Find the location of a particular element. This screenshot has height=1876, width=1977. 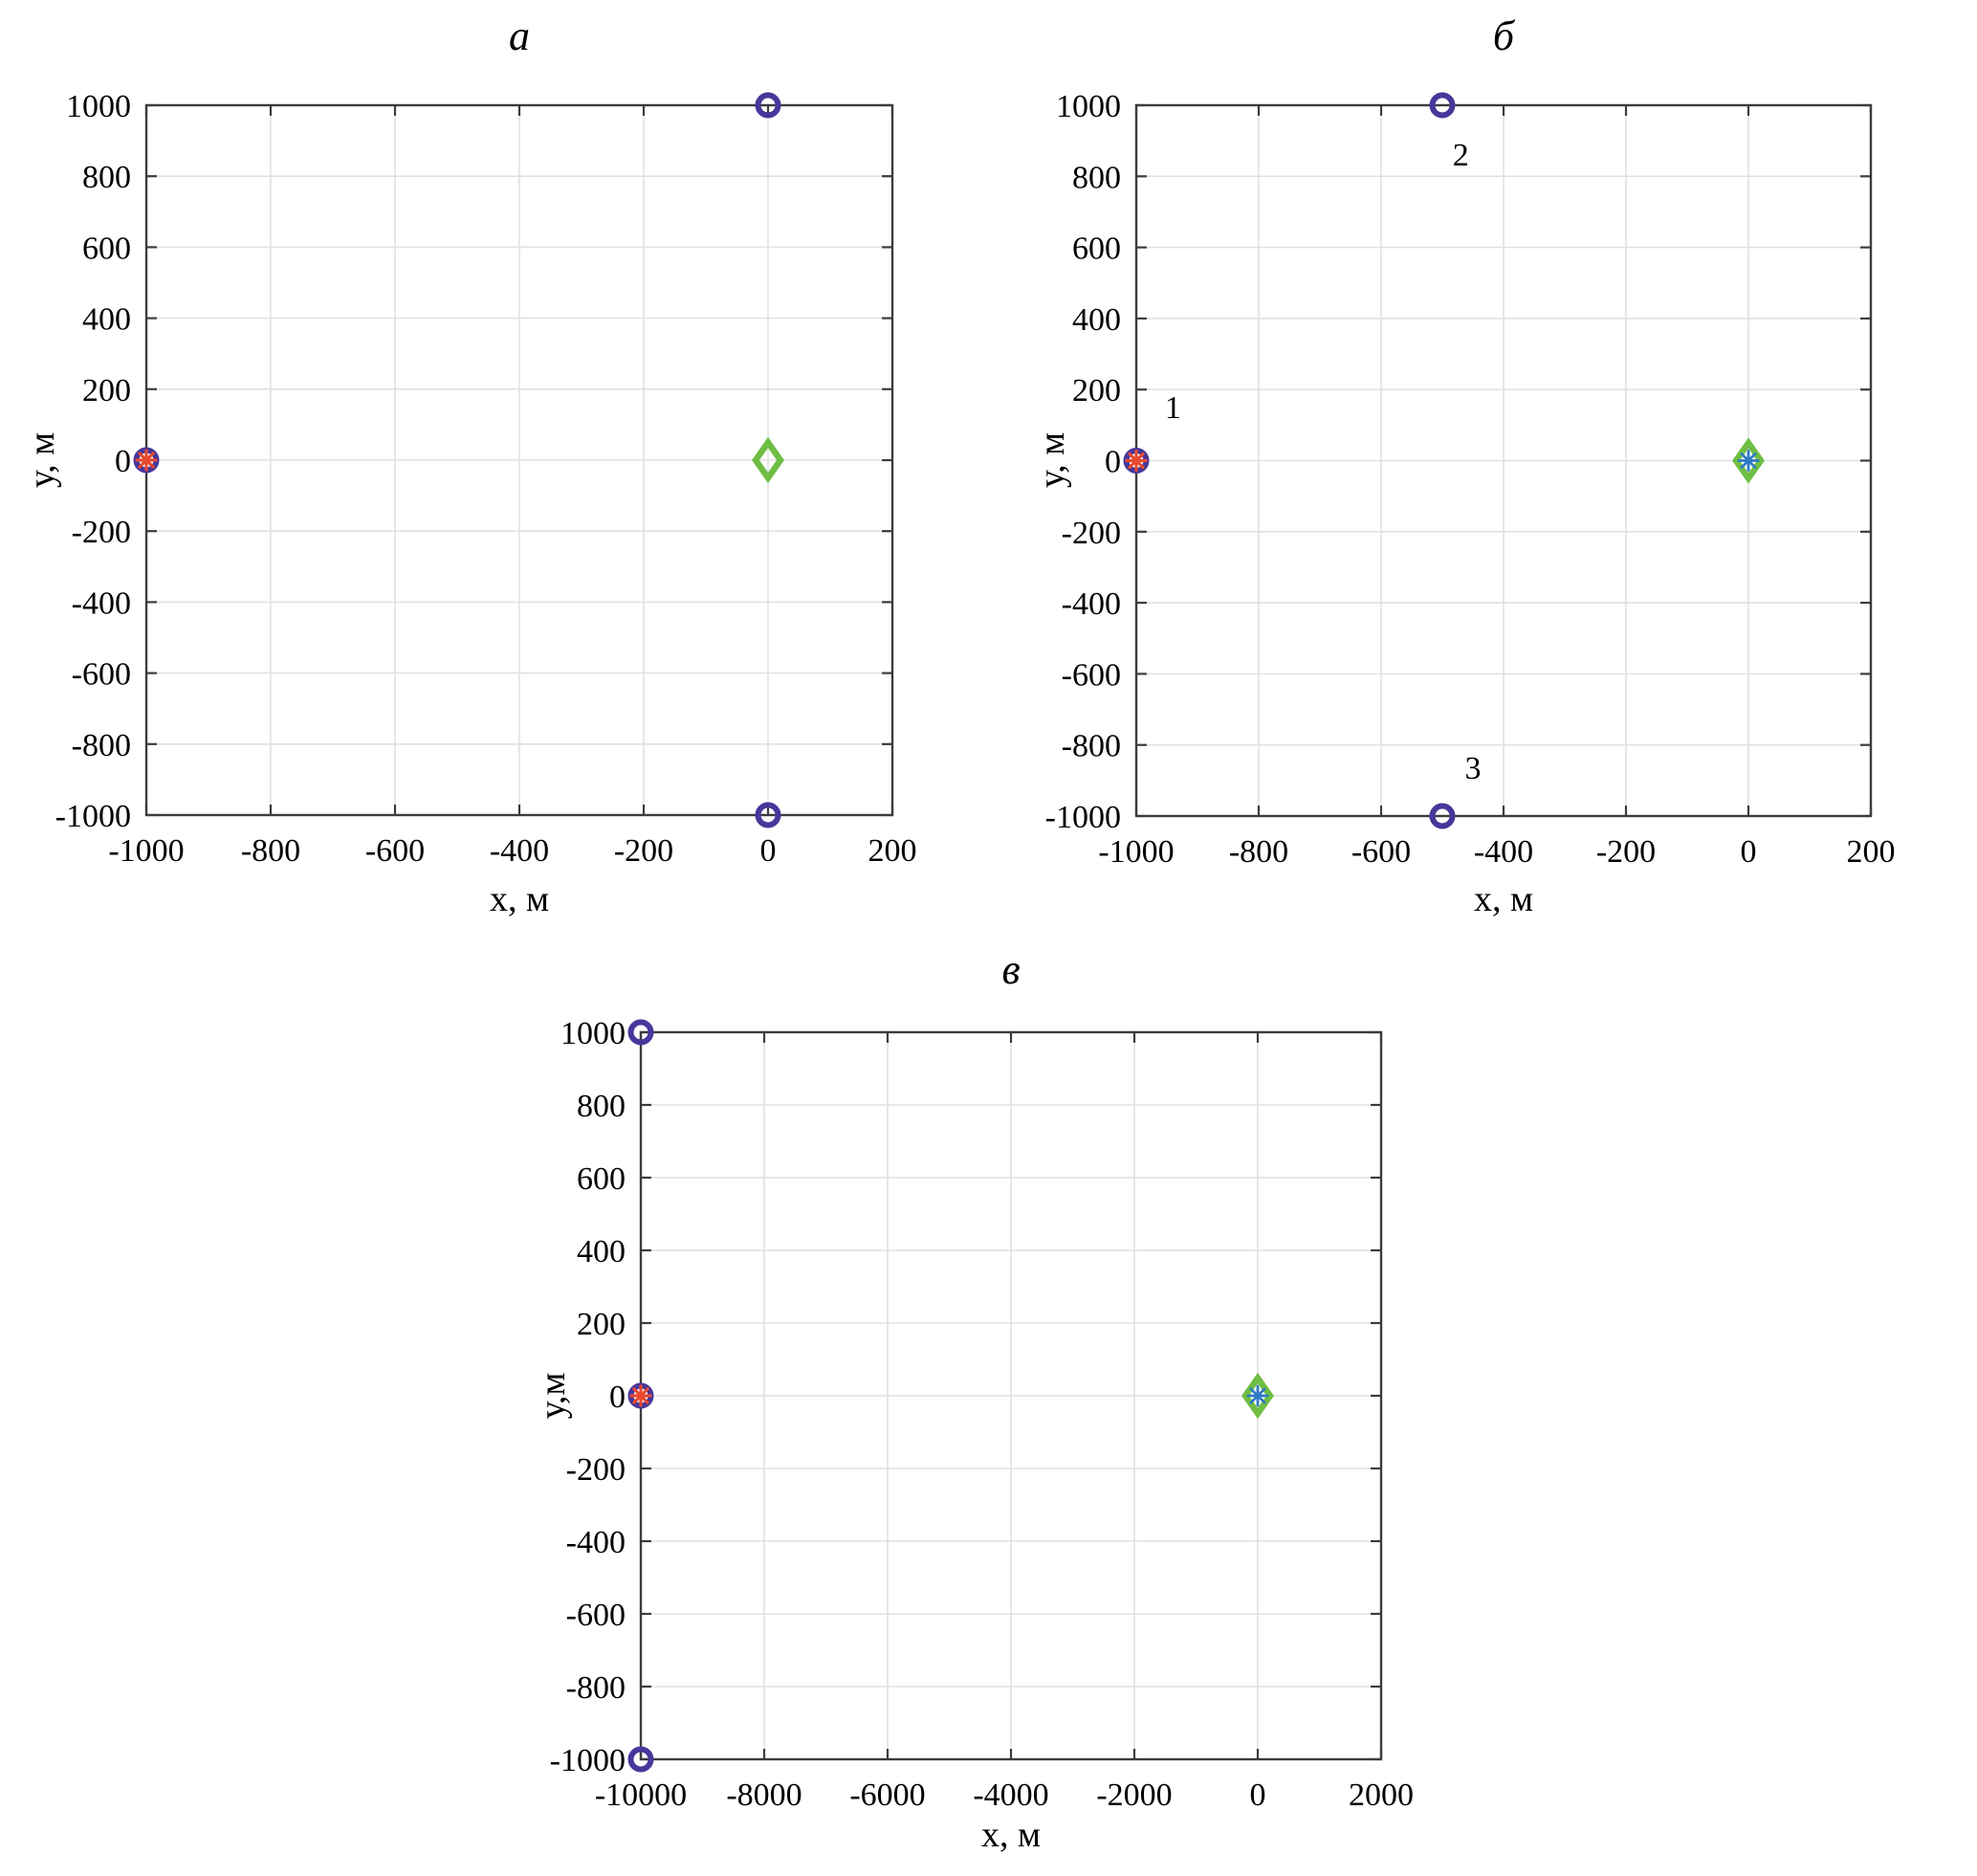

x-tick-label: -6000 is located at coordinates (887, 1795).